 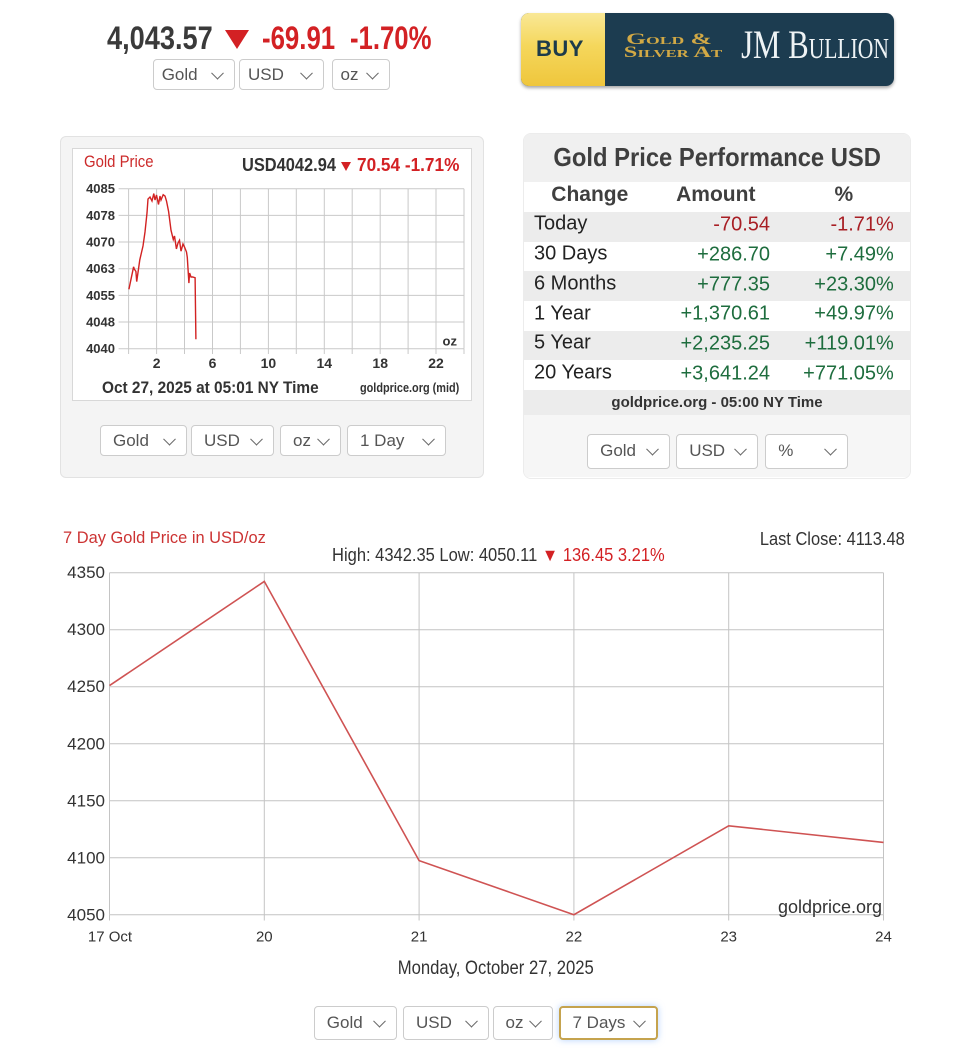 What do you see at coordinates (100, 188) in the screenshot?
I see `svg-text: 4085` at bounding box center [100, 188].